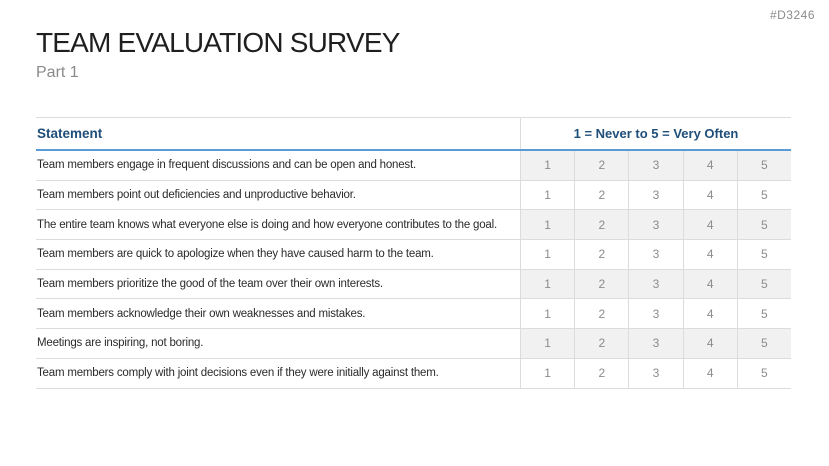 Image resolution: width=829 pixels, height=466 pixels. Describe the element at coordinates (57, 72) in the screenshot. I see `page-subtitle: Part 1` at that location.